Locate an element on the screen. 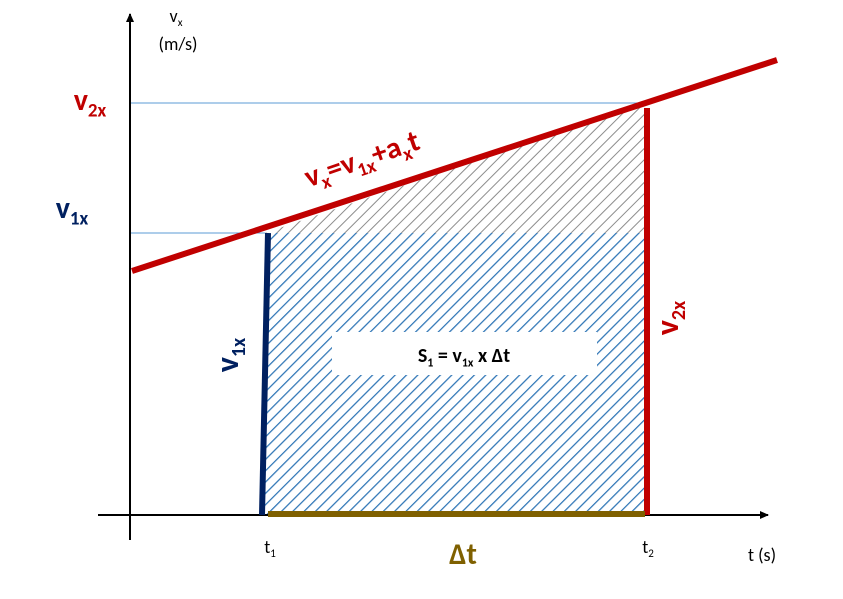 This screenshot has height=599, width=843. subscript: 2 is located at coordinates (651, 553).